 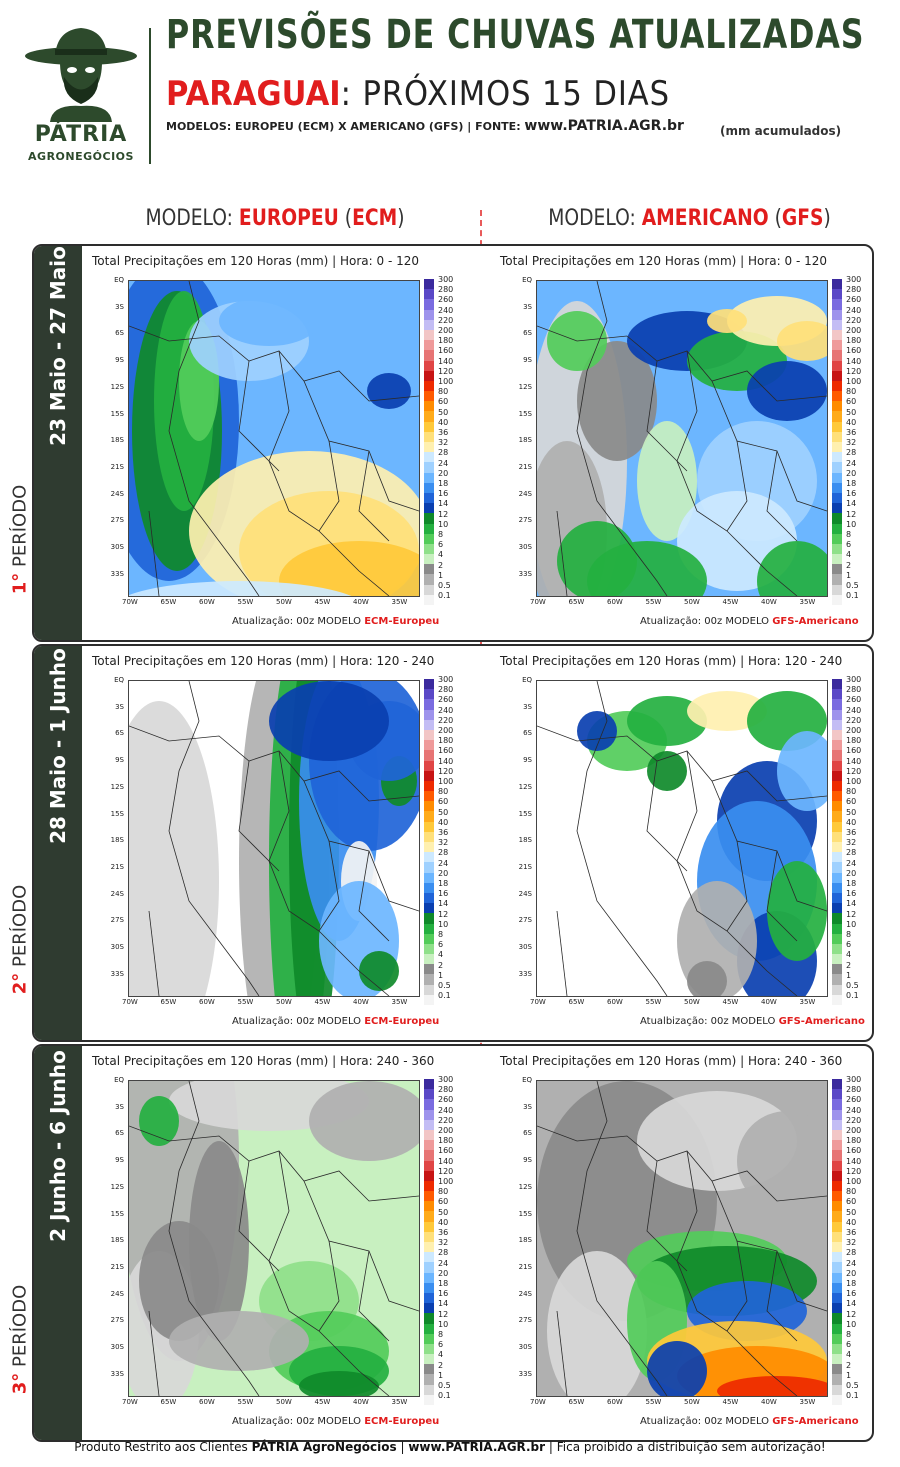 I want to click on longitude-label: 60W, so click(x=207, y=602).